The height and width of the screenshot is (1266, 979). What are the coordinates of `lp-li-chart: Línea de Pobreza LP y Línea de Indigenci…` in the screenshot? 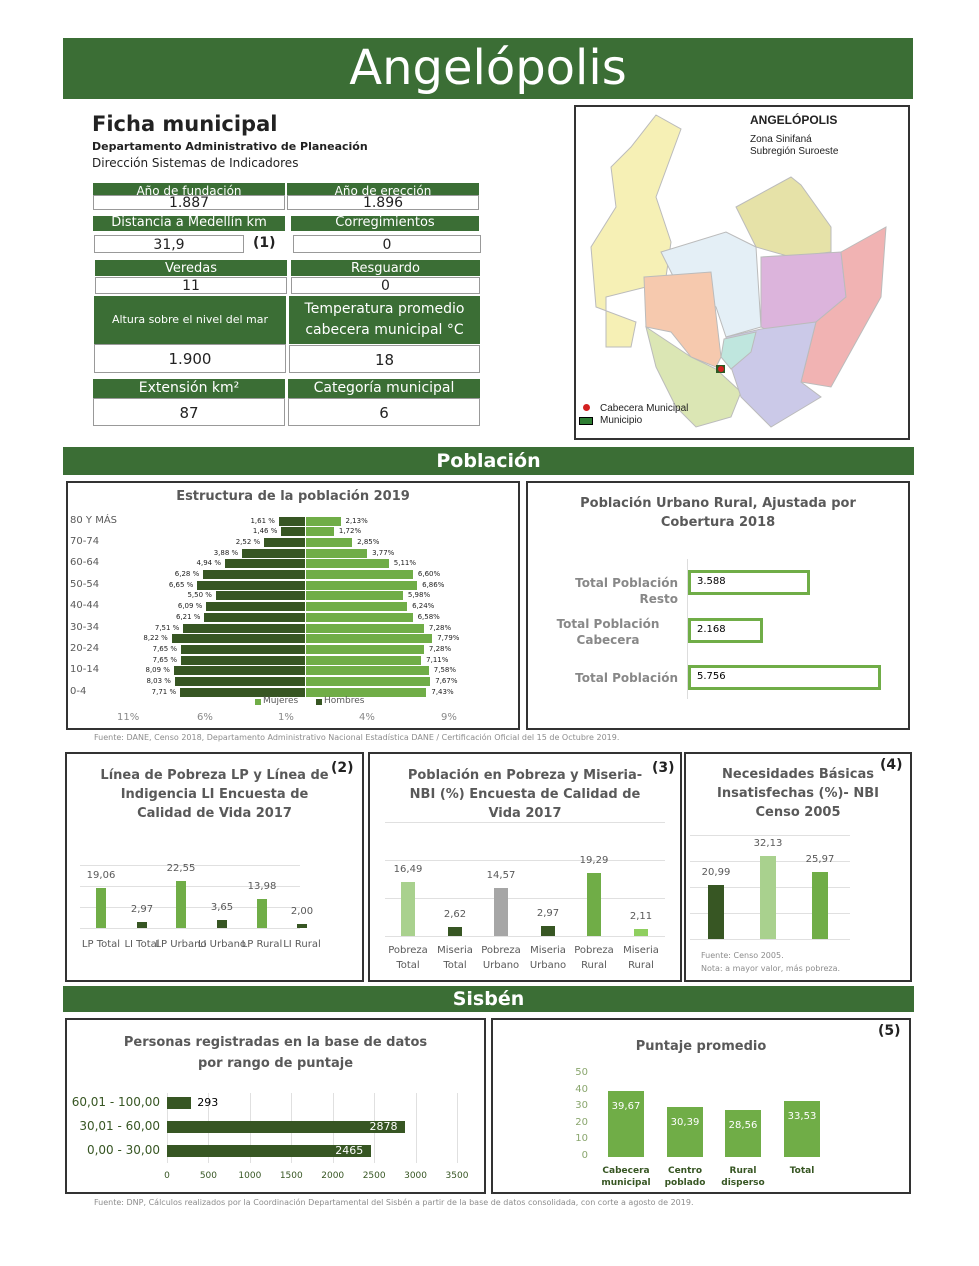 It's located at (214, 867).